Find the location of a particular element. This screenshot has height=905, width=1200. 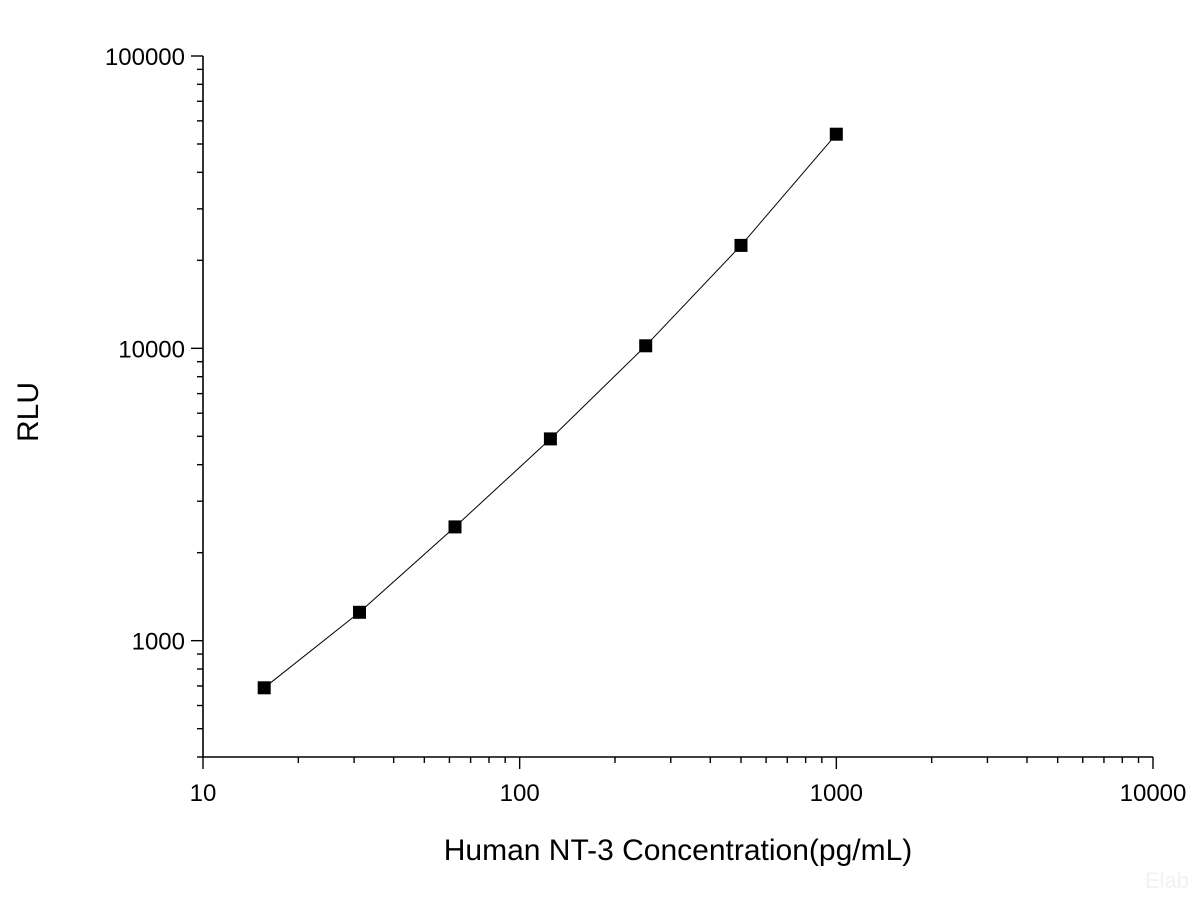

y-axis-title: RLU is located at coordinates (28, 412).